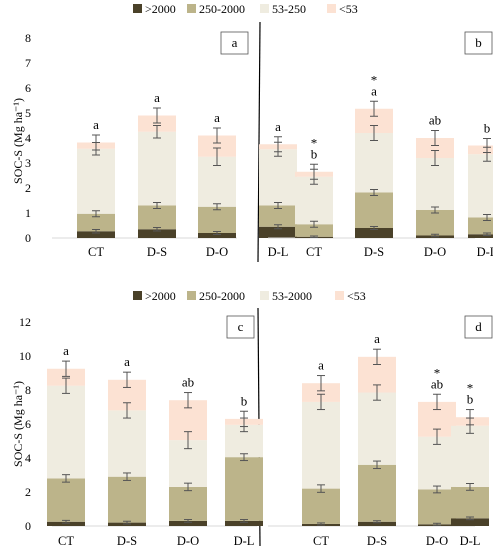 This screenshot has width=493, height=550. What do you see at coordinates (28, 213) in the screenshot?
I see `y-tick-label: 1` at bounding box center [28, 213].